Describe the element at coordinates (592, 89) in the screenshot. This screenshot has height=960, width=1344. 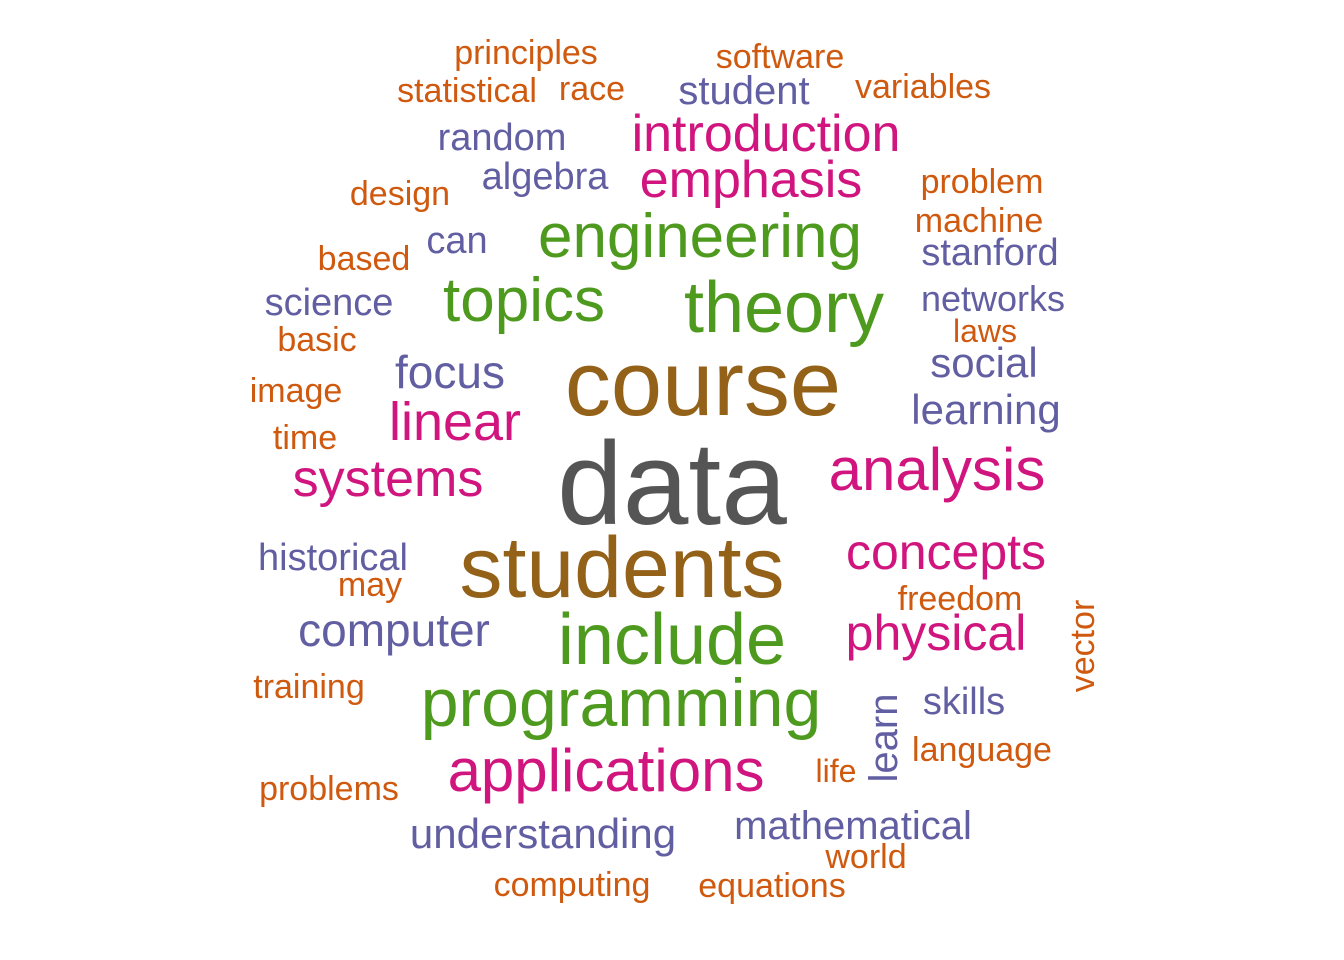
I see `word-race: race` at that location.